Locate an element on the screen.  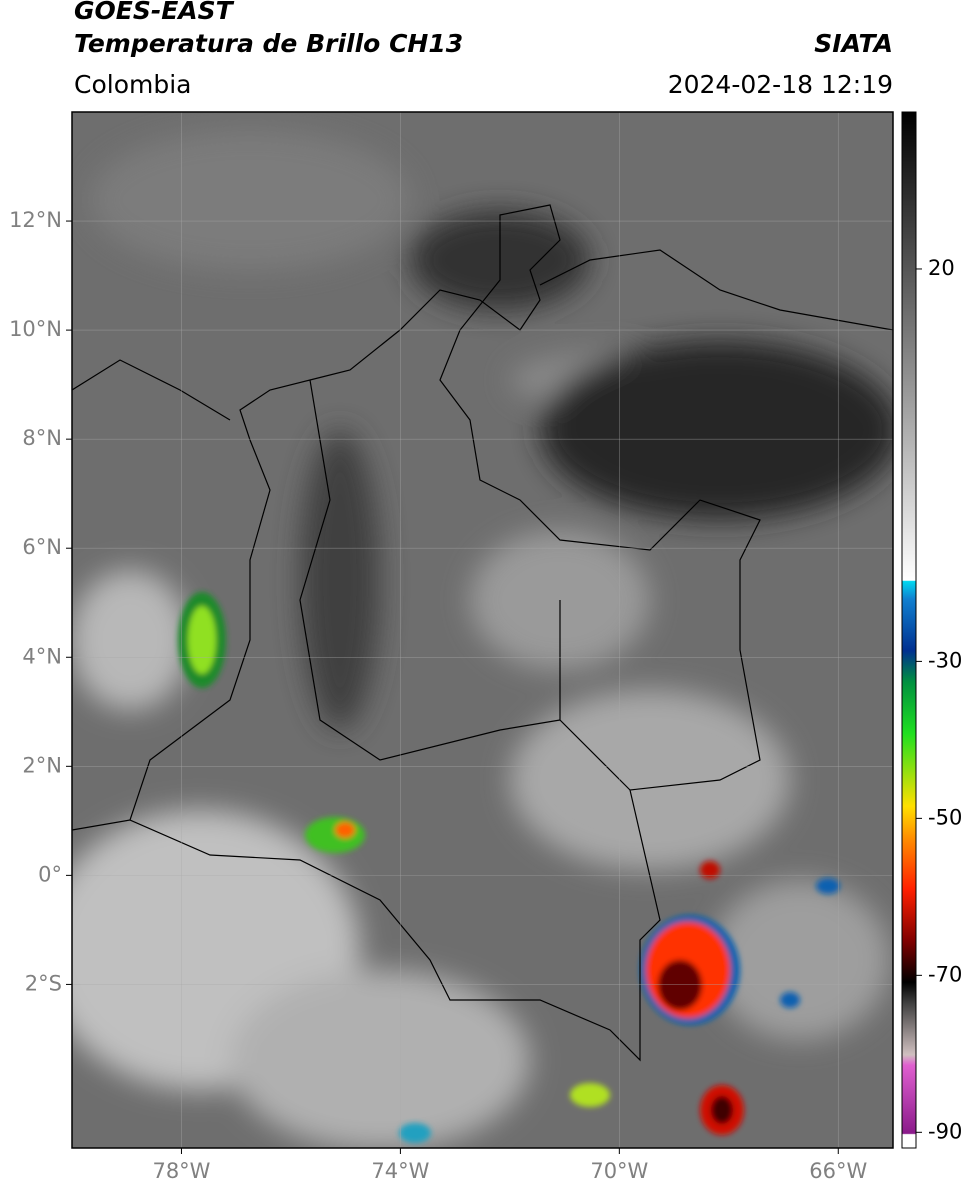
lat-label: 12°N is located at coordinates (35, 220).